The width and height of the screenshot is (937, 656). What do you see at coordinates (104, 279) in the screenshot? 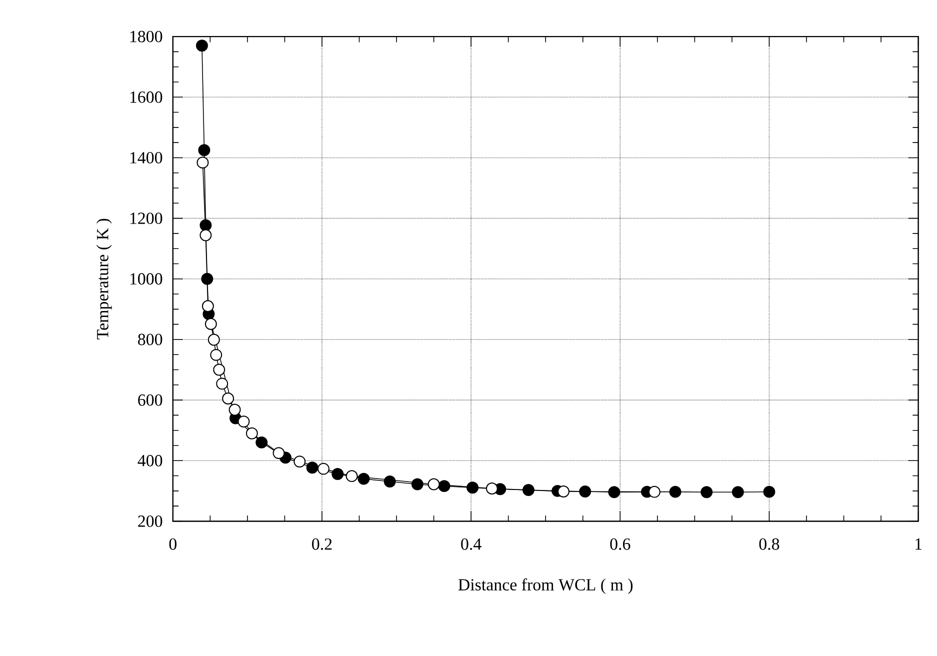
I see `y-axis-title: Temperature ( K )` at bounding box center [104, 279].